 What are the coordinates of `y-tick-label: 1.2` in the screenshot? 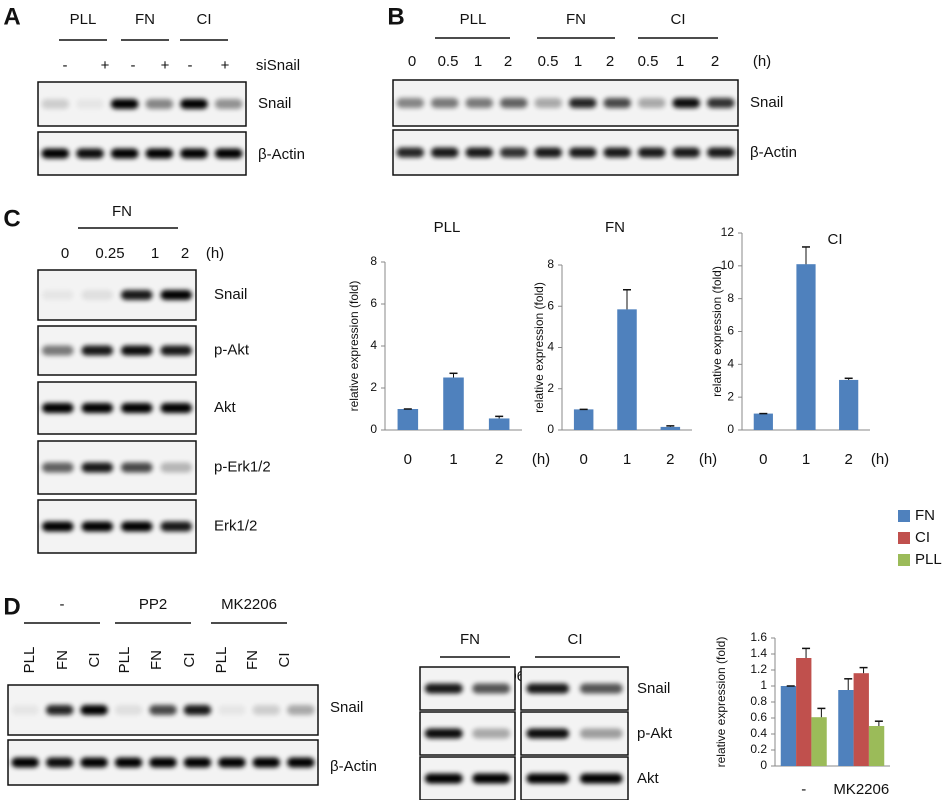 It's located at (758, 669).